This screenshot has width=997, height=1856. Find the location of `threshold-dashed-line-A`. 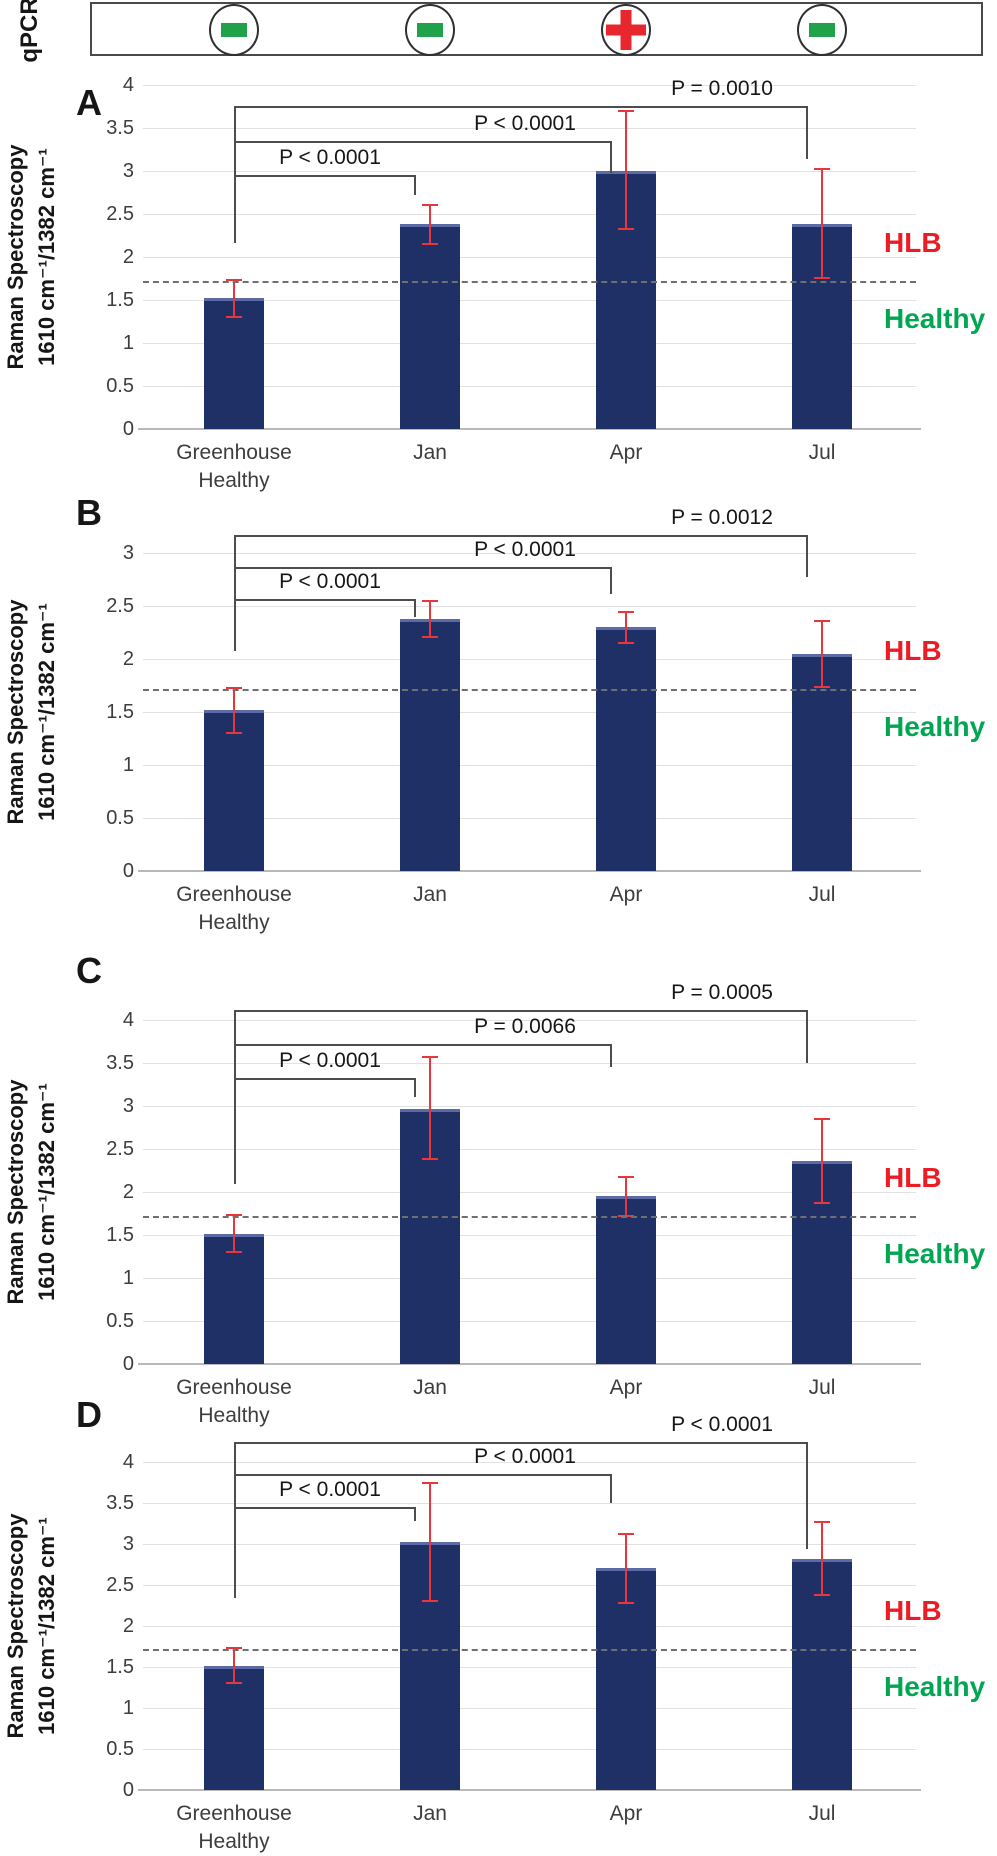

threshold-dashed-line-A is located at coordinates (529, 282).